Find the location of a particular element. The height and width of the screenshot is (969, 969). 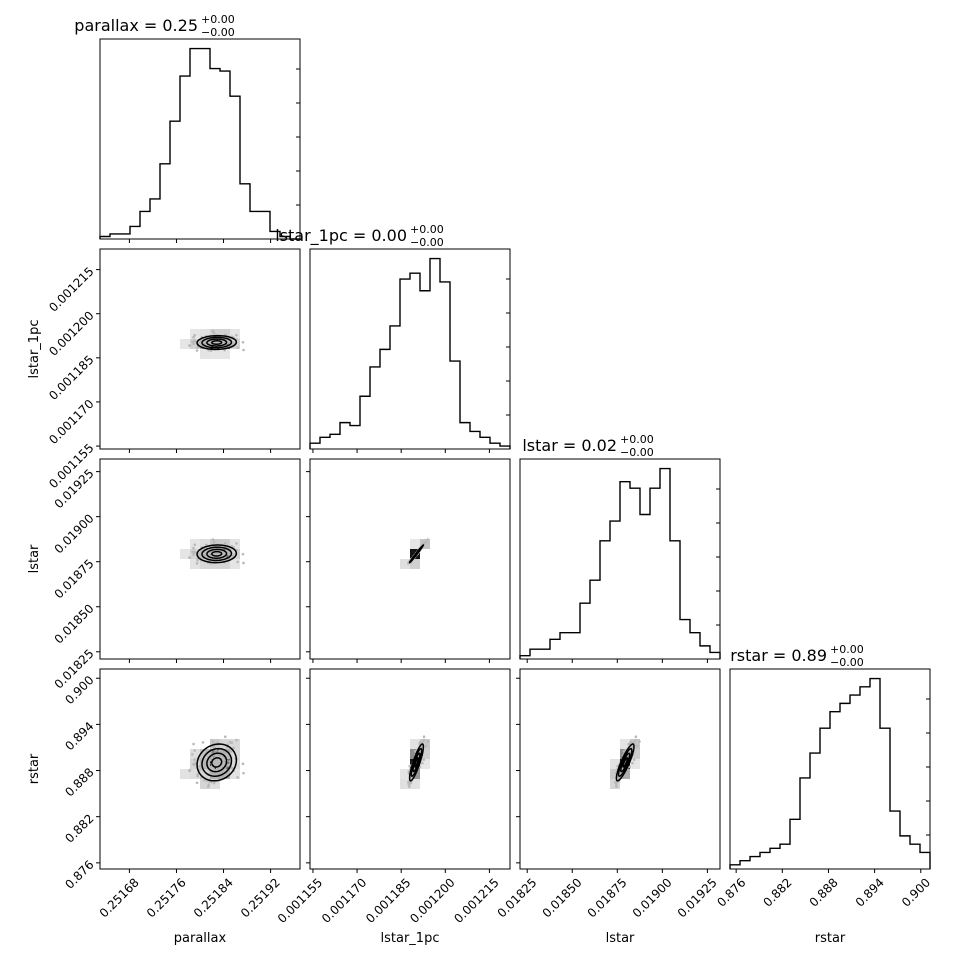

histogram-panel-rstar is located at coordinates (830, 773).